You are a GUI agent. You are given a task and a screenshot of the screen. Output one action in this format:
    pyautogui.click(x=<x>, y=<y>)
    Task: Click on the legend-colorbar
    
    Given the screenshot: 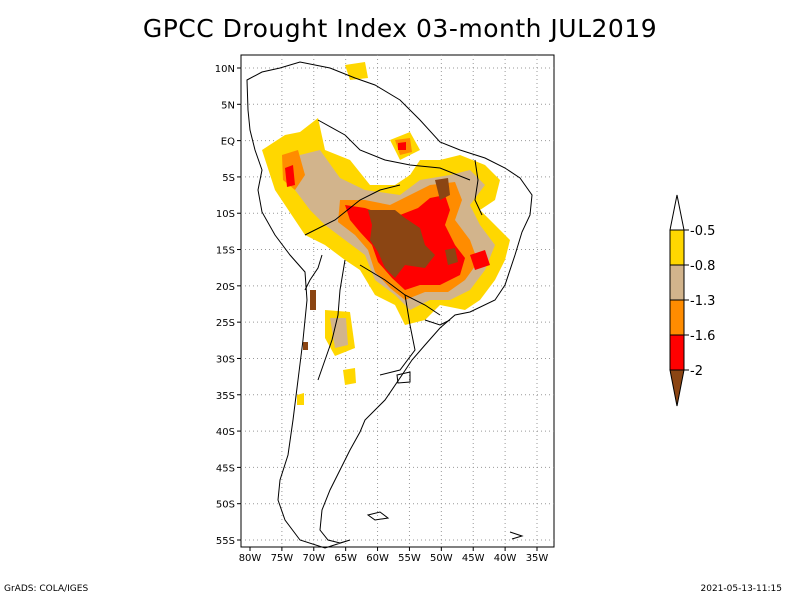 What is the action you would take?
    pyautogui.click(x=677, y=300)
    